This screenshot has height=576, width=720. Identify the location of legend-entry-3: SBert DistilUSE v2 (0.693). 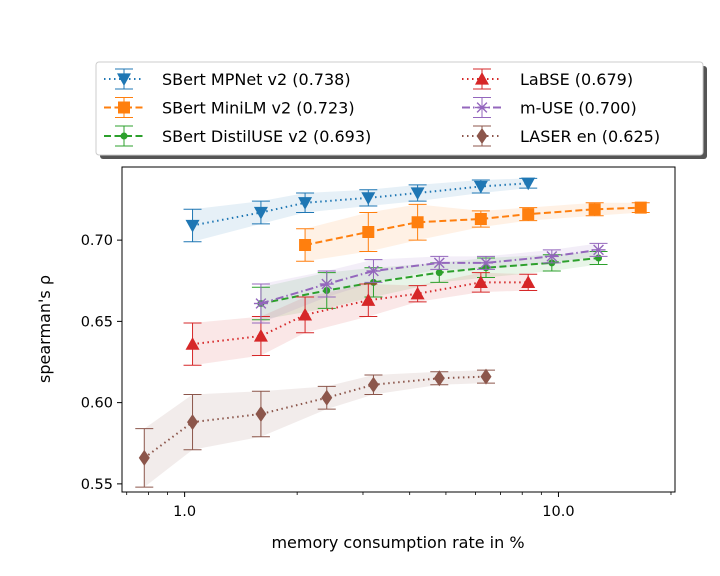
(237, 136).